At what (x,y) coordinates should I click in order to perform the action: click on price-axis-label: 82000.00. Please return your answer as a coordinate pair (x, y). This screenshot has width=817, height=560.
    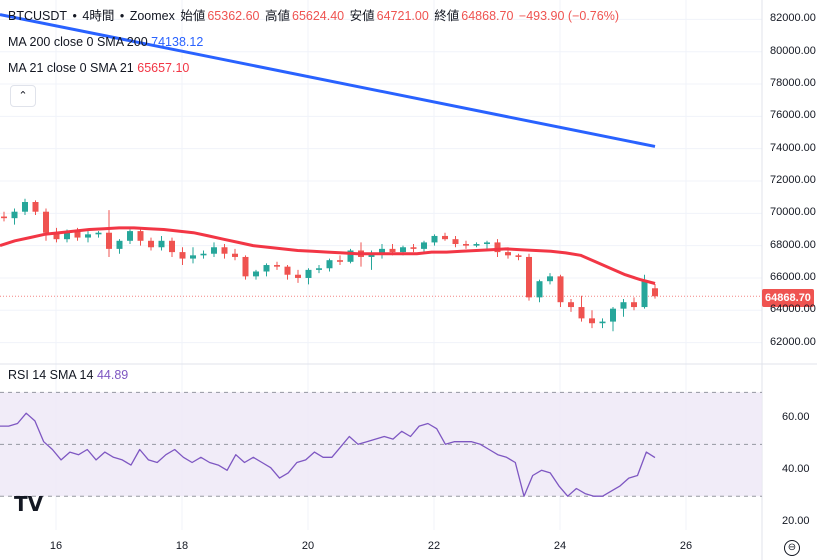
    Looking at the image, I should click on (793, 18).